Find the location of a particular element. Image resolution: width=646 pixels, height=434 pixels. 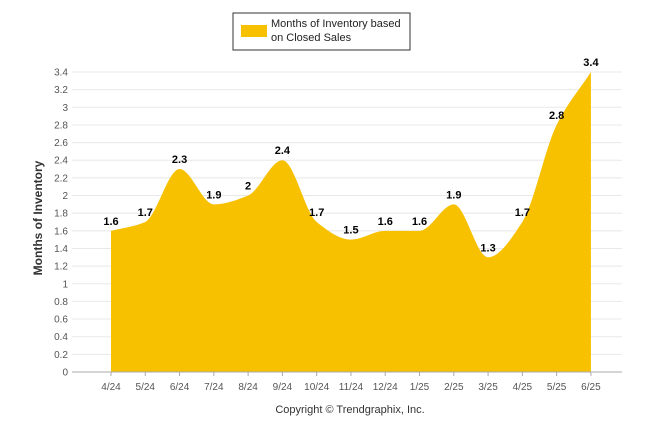

y-tick-label: 0 is located at coordinates (65, 373).